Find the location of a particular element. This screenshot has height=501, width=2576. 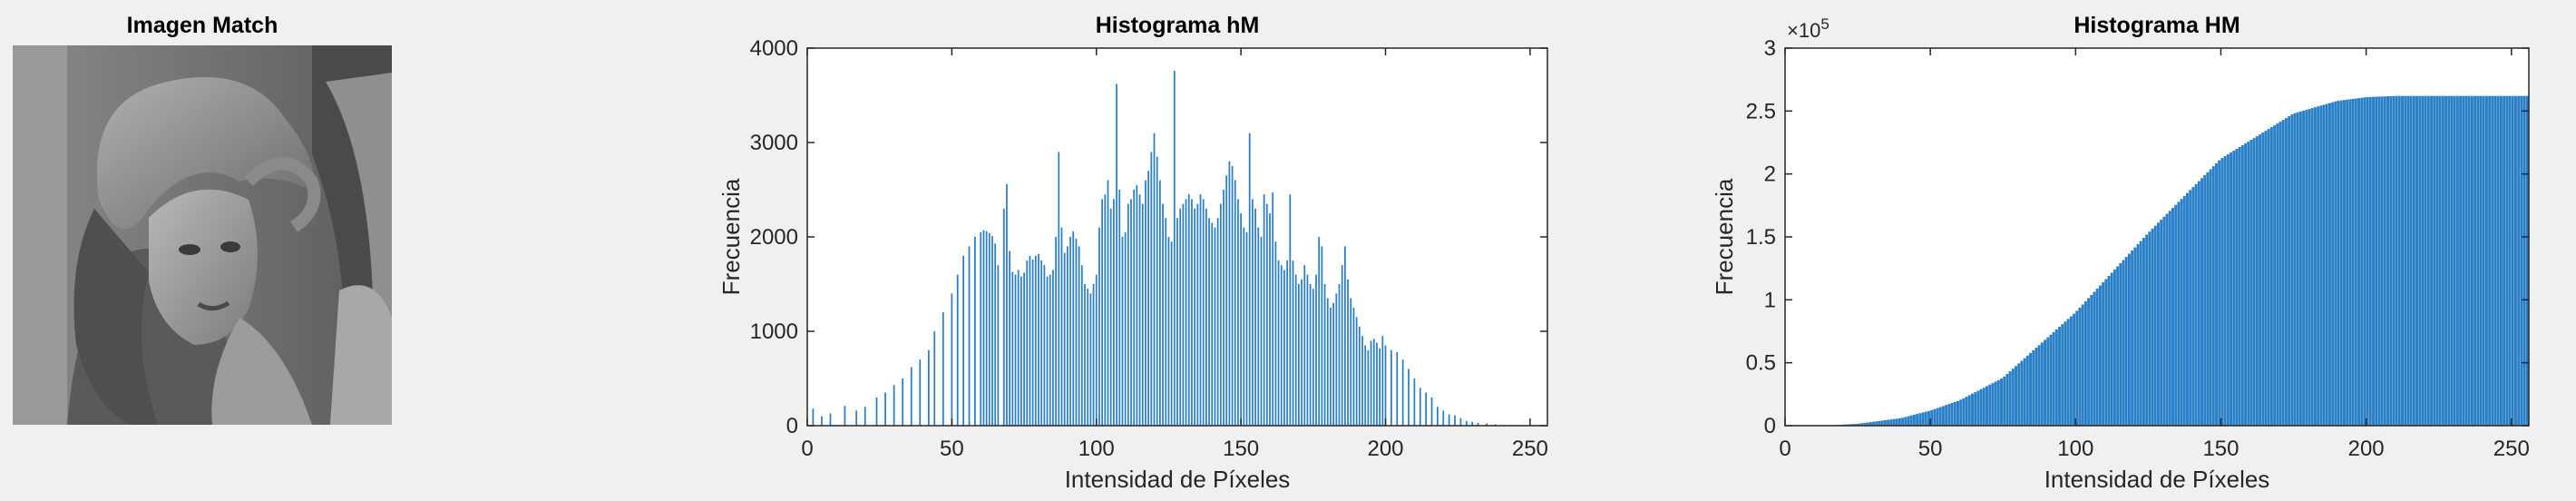

x-axis-label: Intensidad de Píxeles is located at coordinates (2157, 479).